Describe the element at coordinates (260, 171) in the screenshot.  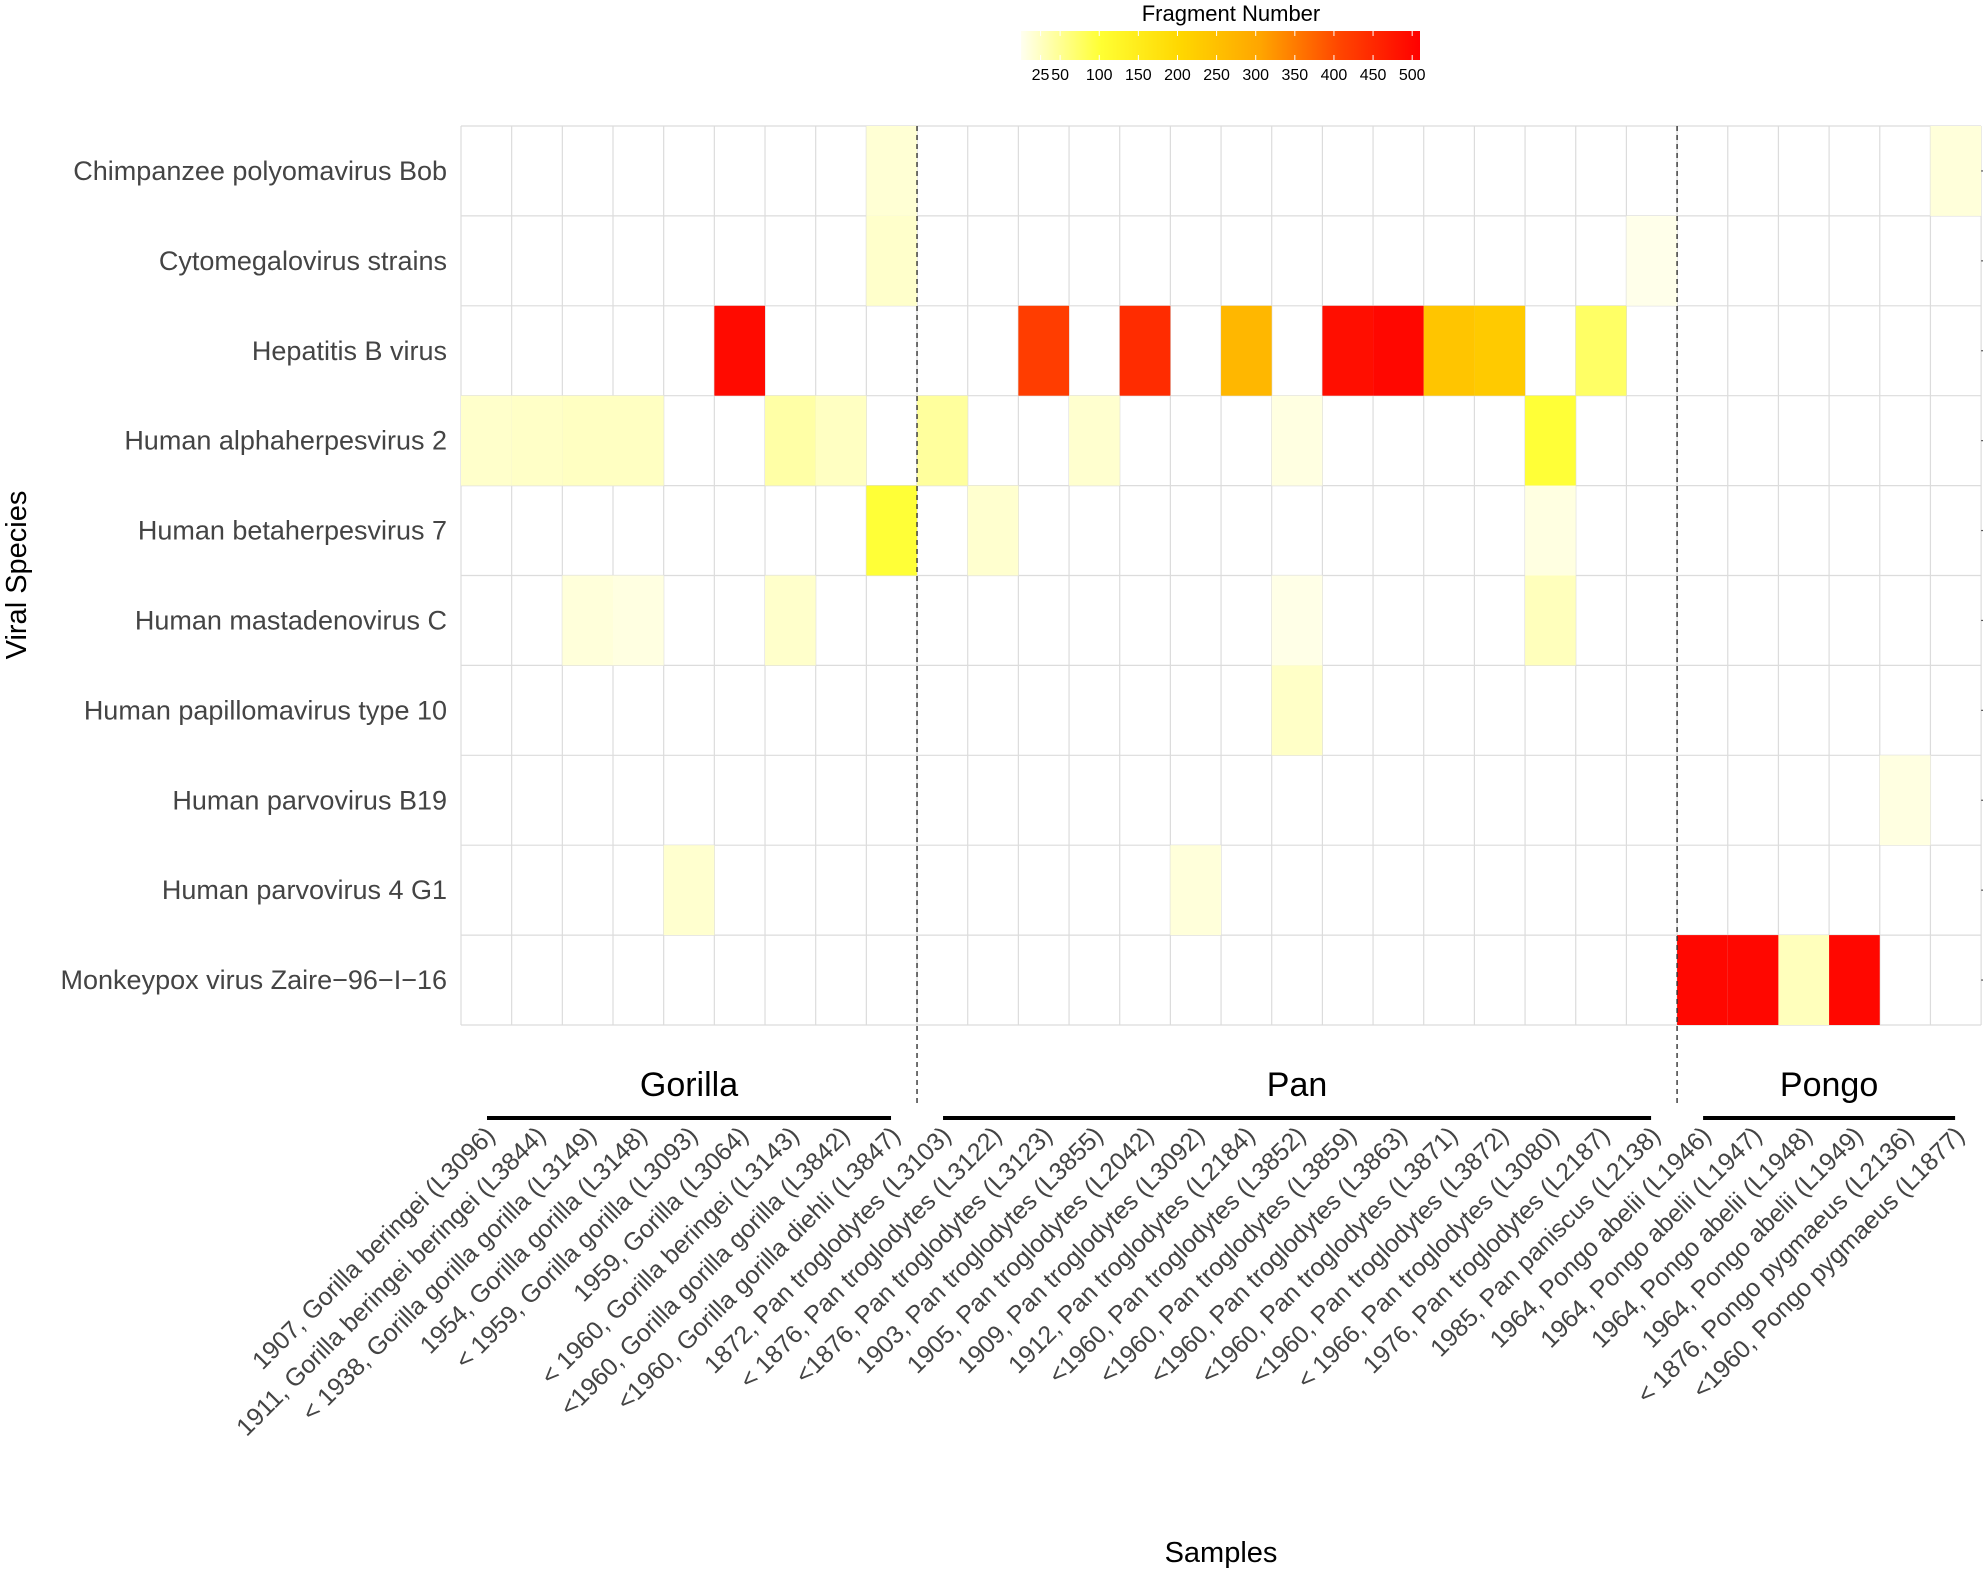
I see `species-label: Chimpanzee polyomavirus Bob` at that location.